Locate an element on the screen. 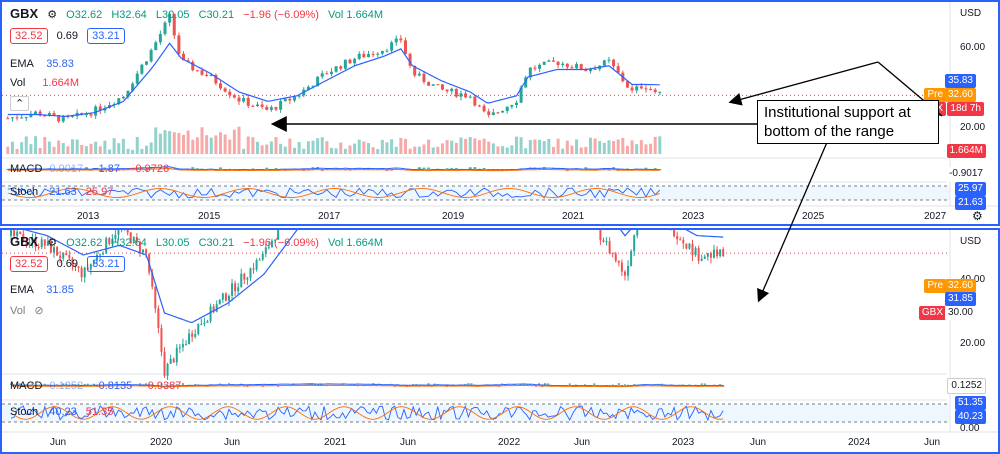 The image size is (1000, 454). spread-value: 0.69 is located at coordinates (67, 36).